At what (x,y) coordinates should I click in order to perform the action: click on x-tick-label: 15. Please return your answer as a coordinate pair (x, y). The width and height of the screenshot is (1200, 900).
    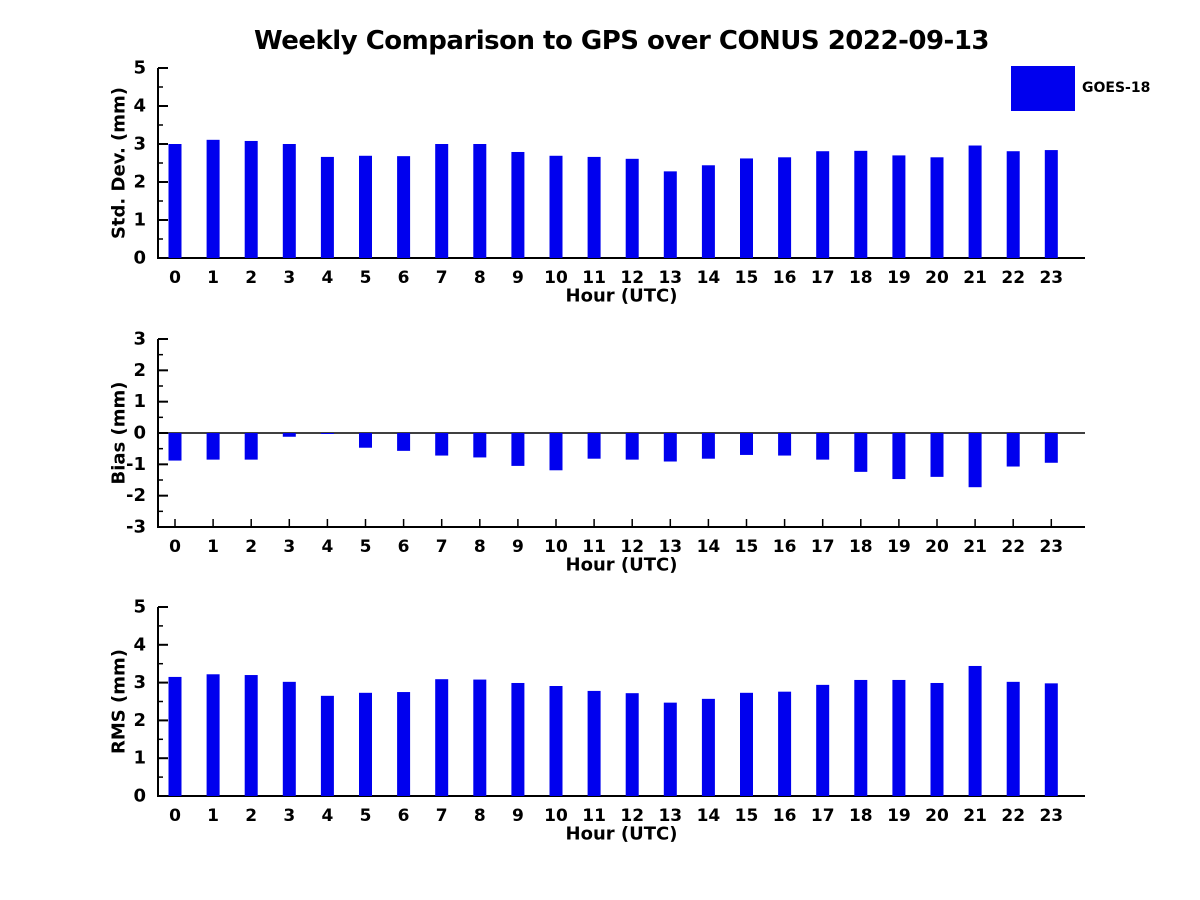
    Looking at the image, I should click on (747, 547).